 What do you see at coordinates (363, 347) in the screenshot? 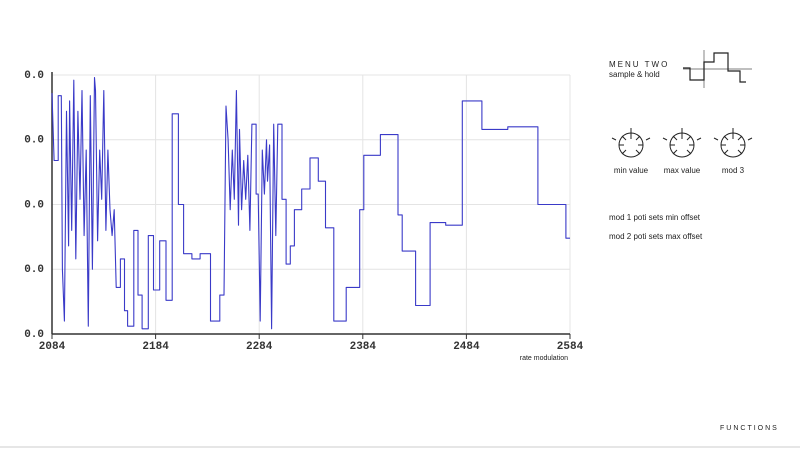
I see `x-tick-label: 2384` at bounding box center [363, 347].